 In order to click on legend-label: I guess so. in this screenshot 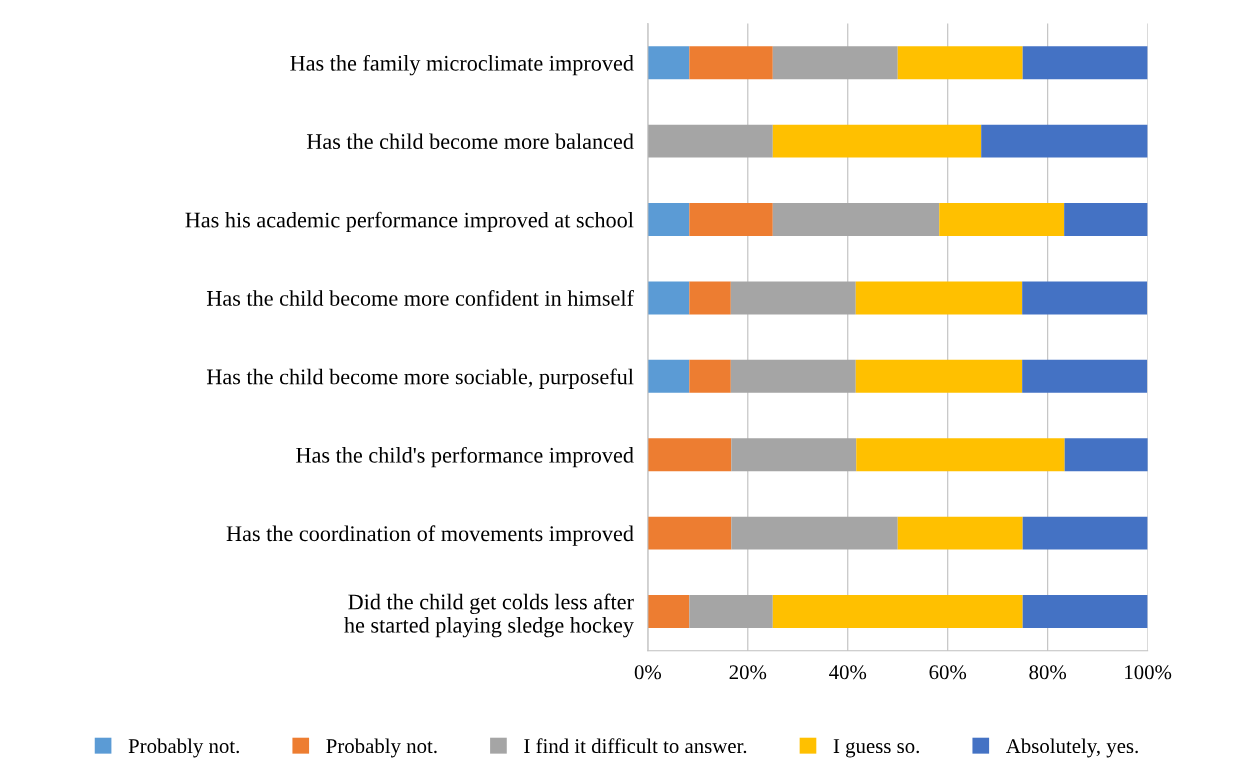, I will do `click(876, 748)`.